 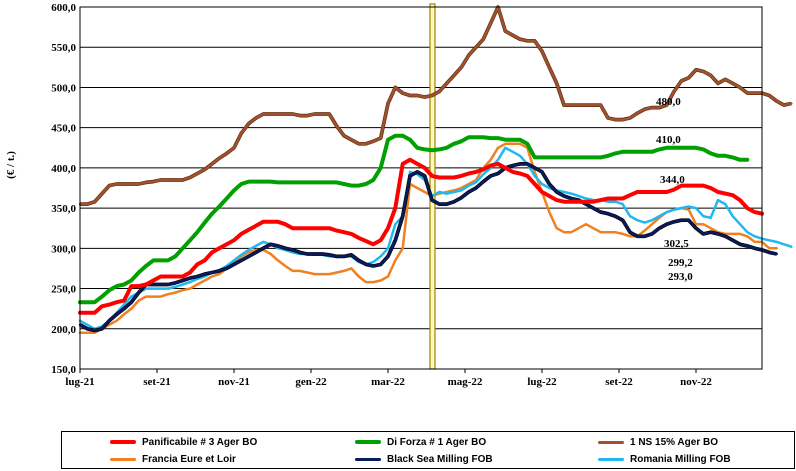 What do you see at coordinates (311, 382) in the screenshot?
I see `x-tick-label: gen-22` at bounding box center [311, 382].